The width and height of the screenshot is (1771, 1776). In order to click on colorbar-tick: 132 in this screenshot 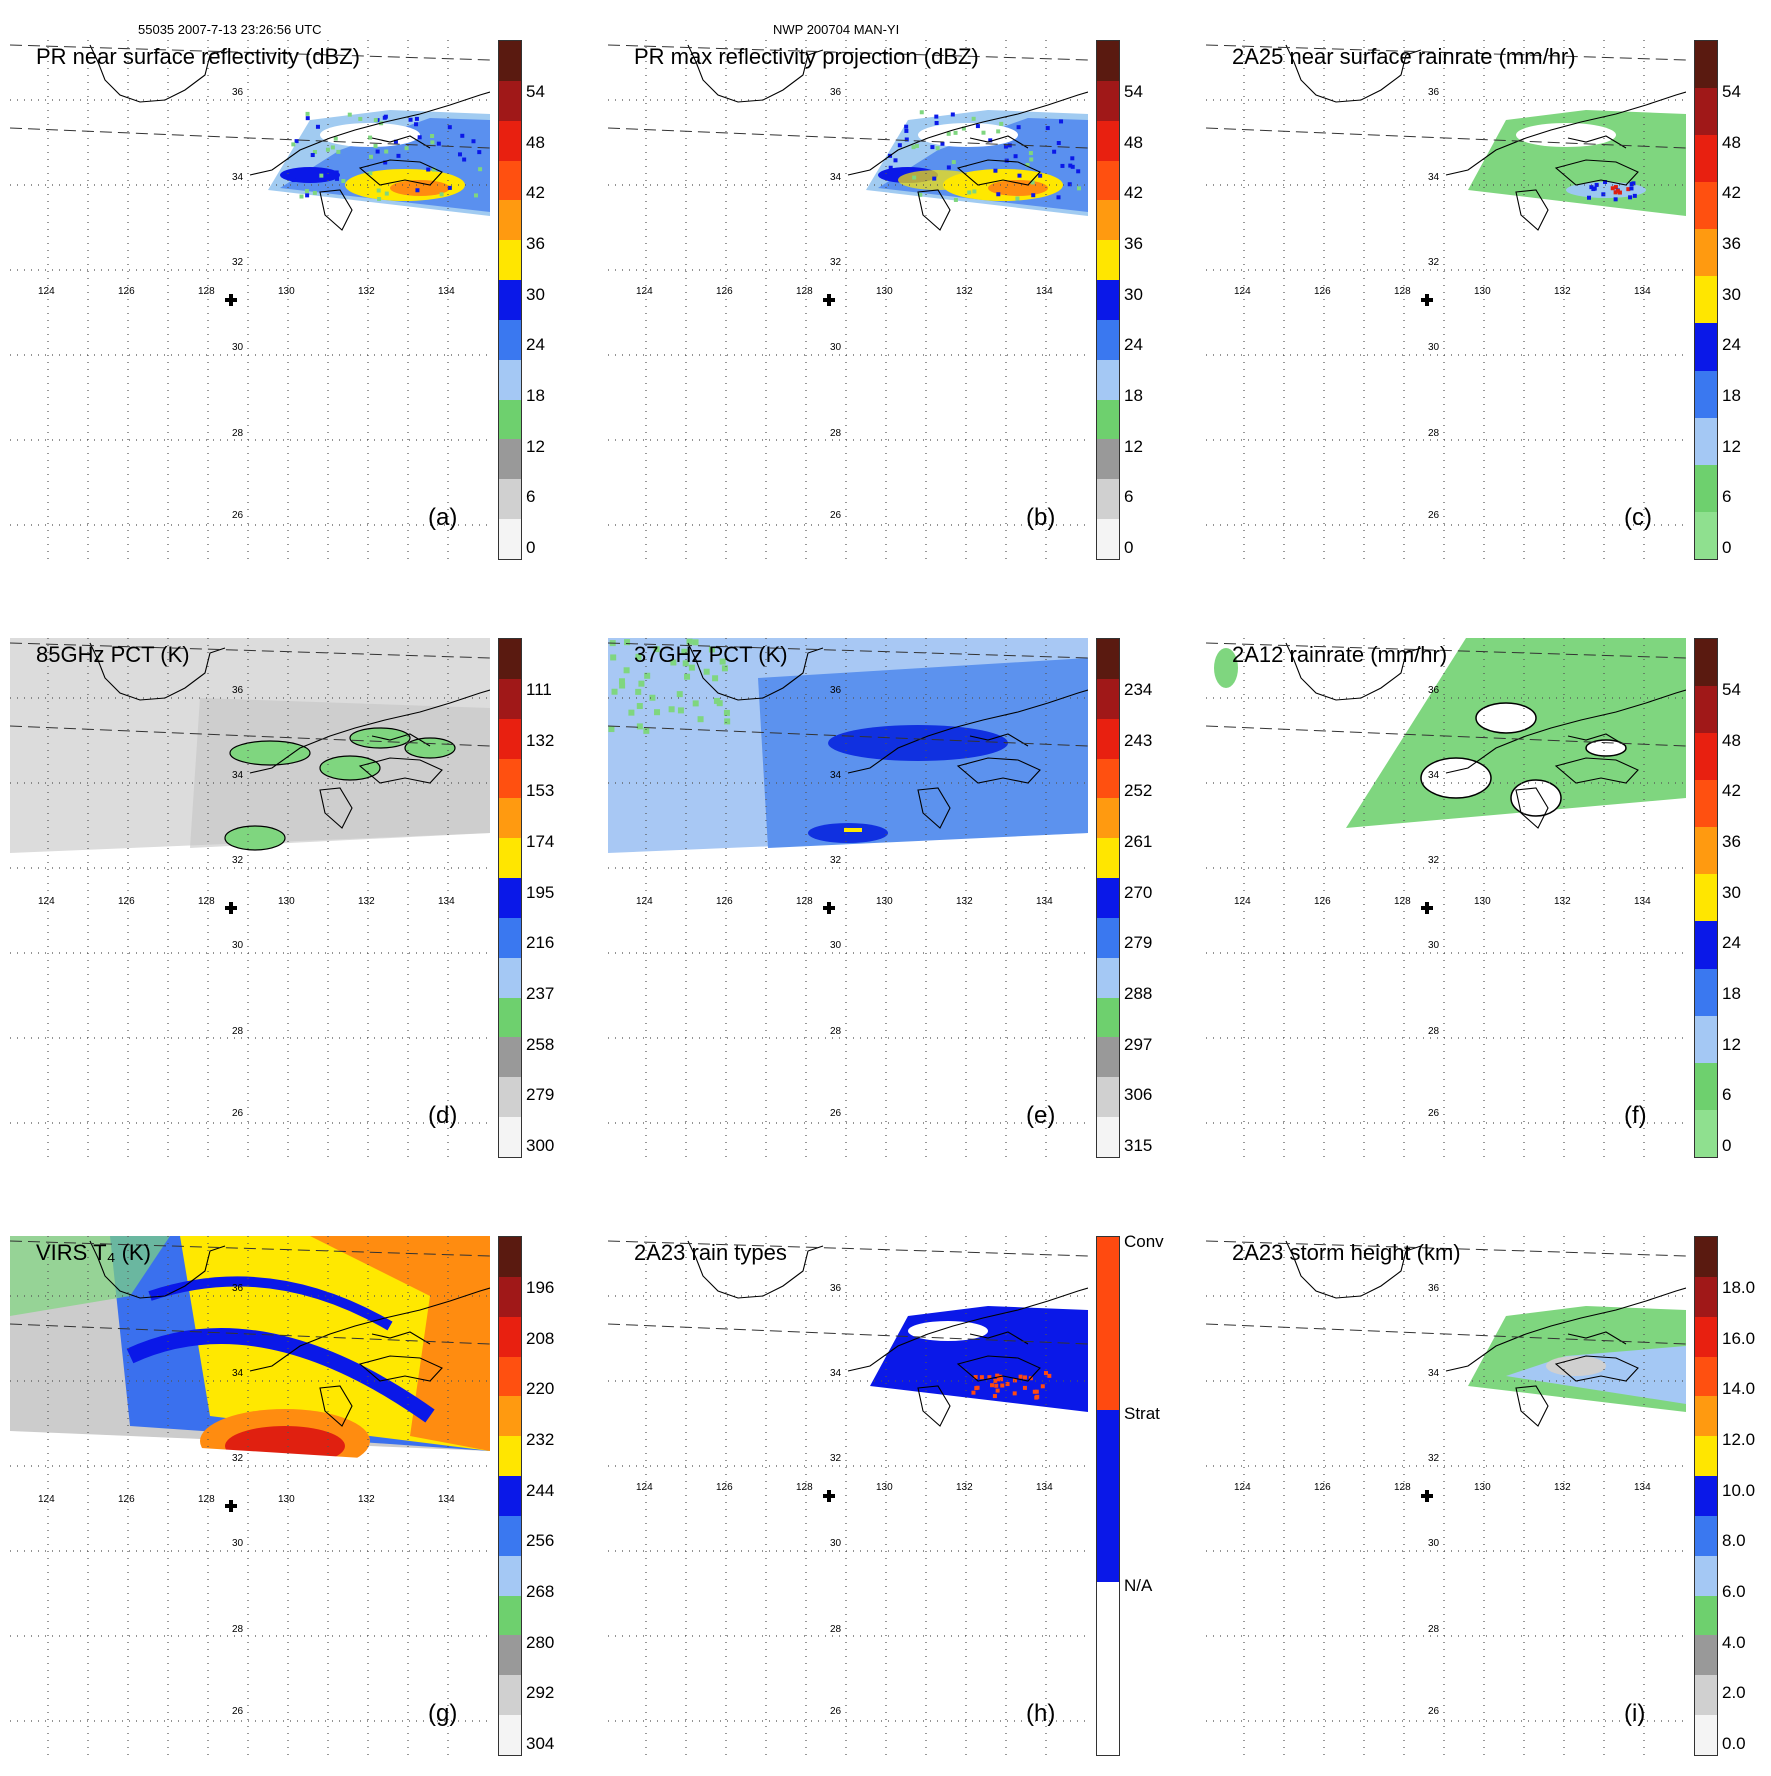, I will do `click(540, 740)`.